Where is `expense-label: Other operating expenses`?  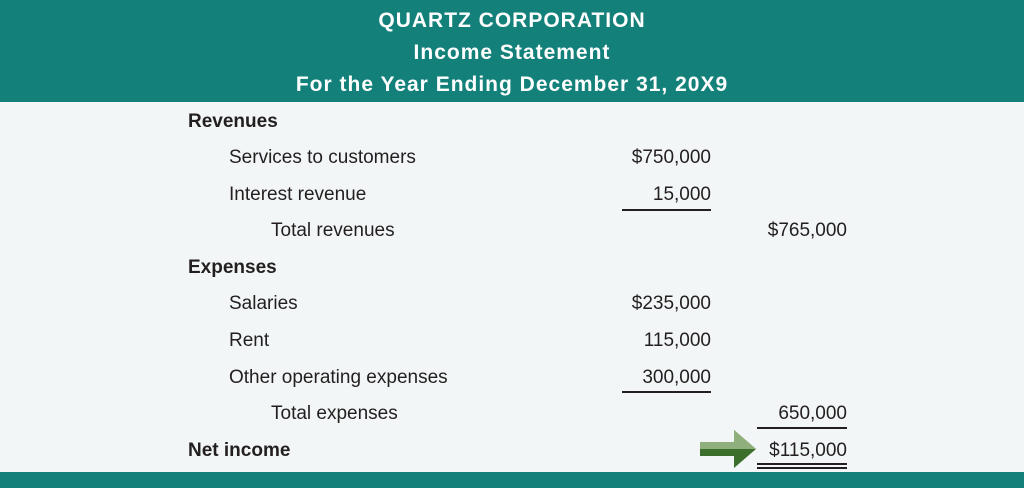 expense-label: Other operating expenses is located at coordinates (338, 377).